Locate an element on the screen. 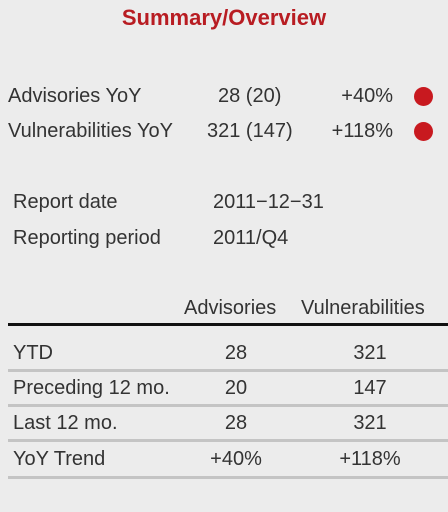 The height and width of the screenshot is (512, 448). table-row: Preceding 12 mo. 20 147 is located at coordinates (228, 388).